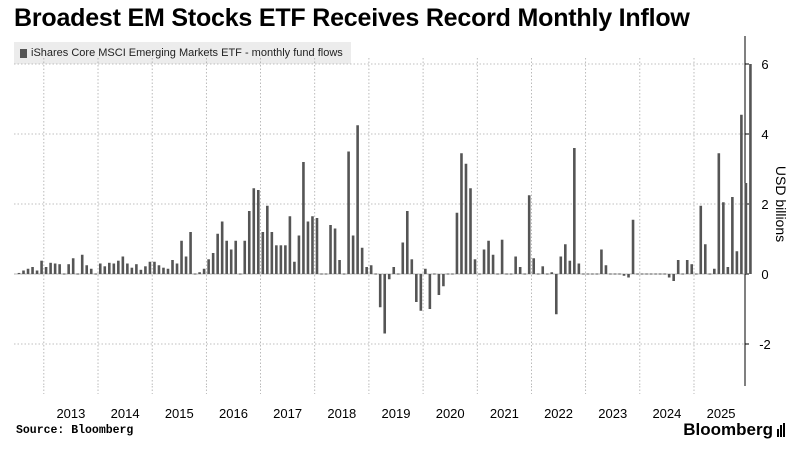 This screenshot has width=803, height=452. I want to click on bloomberg-logo-icon, so click(782, 430).